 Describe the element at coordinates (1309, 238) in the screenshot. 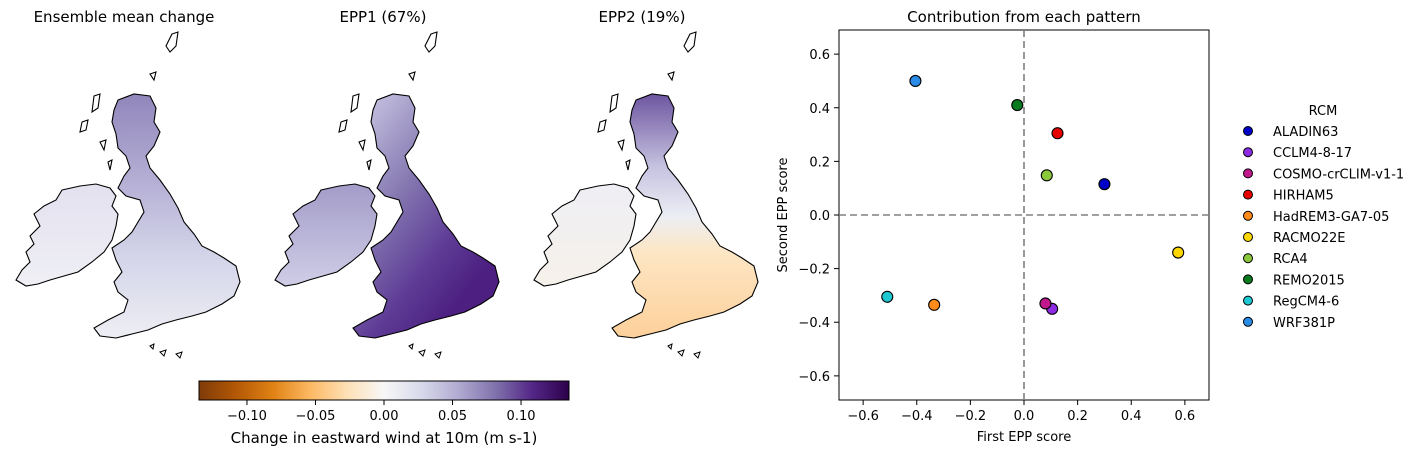

I see `legend-label: RACMO22E` at that location.